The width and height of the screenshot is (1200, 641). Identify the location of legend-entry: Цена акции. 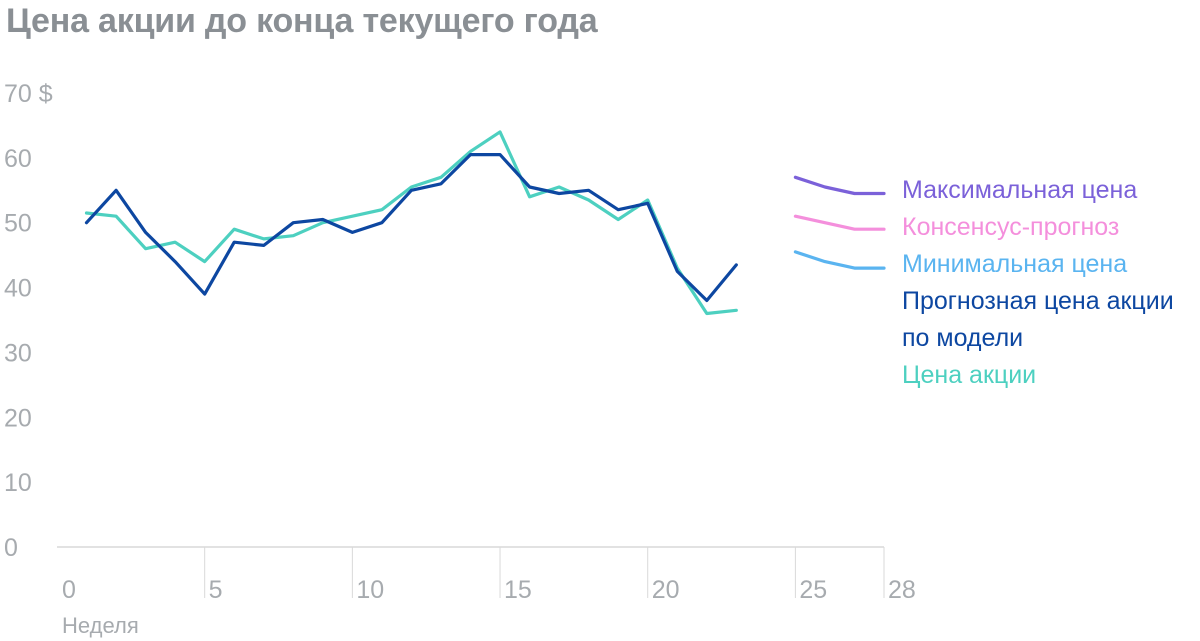
(969, 375).